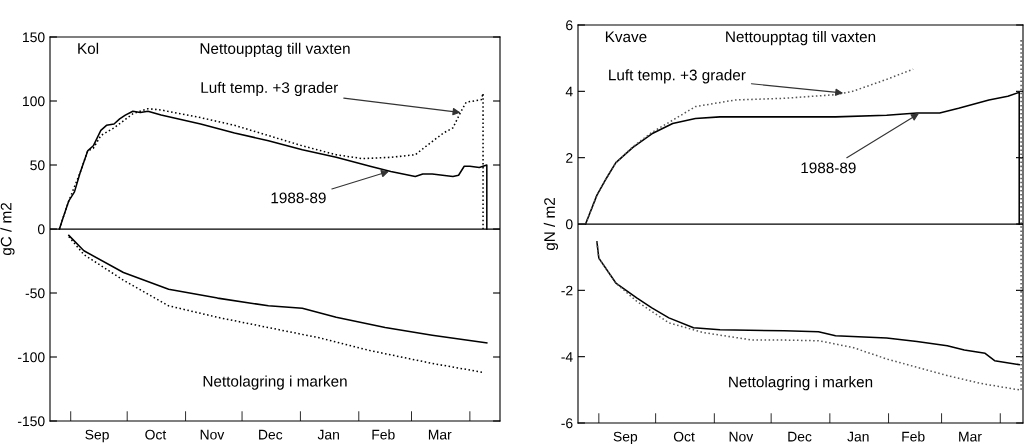  Describe the element at coordinates (567, 423) in the screenshot. I see `y-tick-label: -6` at that location.